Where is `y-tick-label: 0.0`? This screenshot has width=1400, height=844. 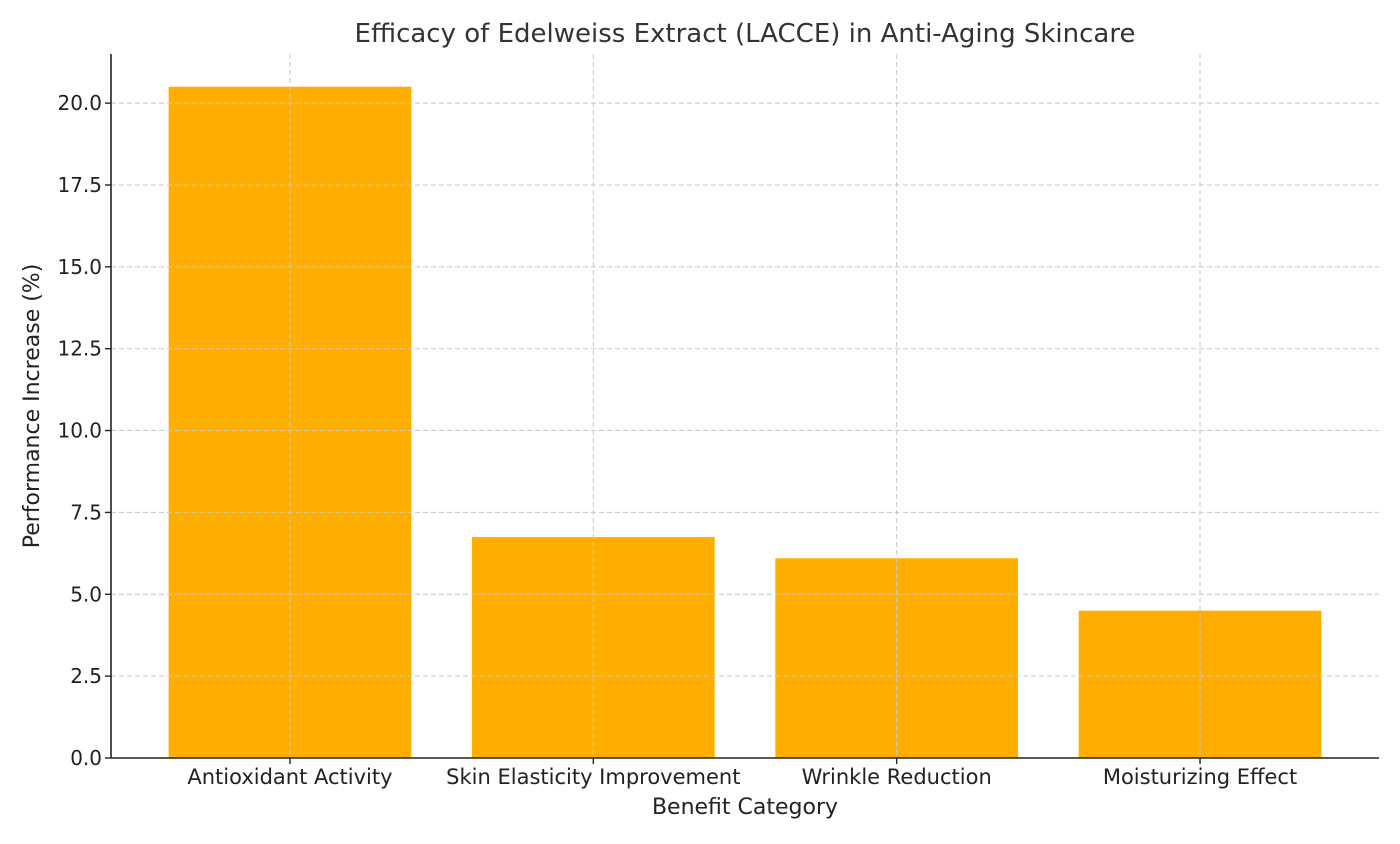
y-tick-label: 0.0 is located at coordinates (86, 758).